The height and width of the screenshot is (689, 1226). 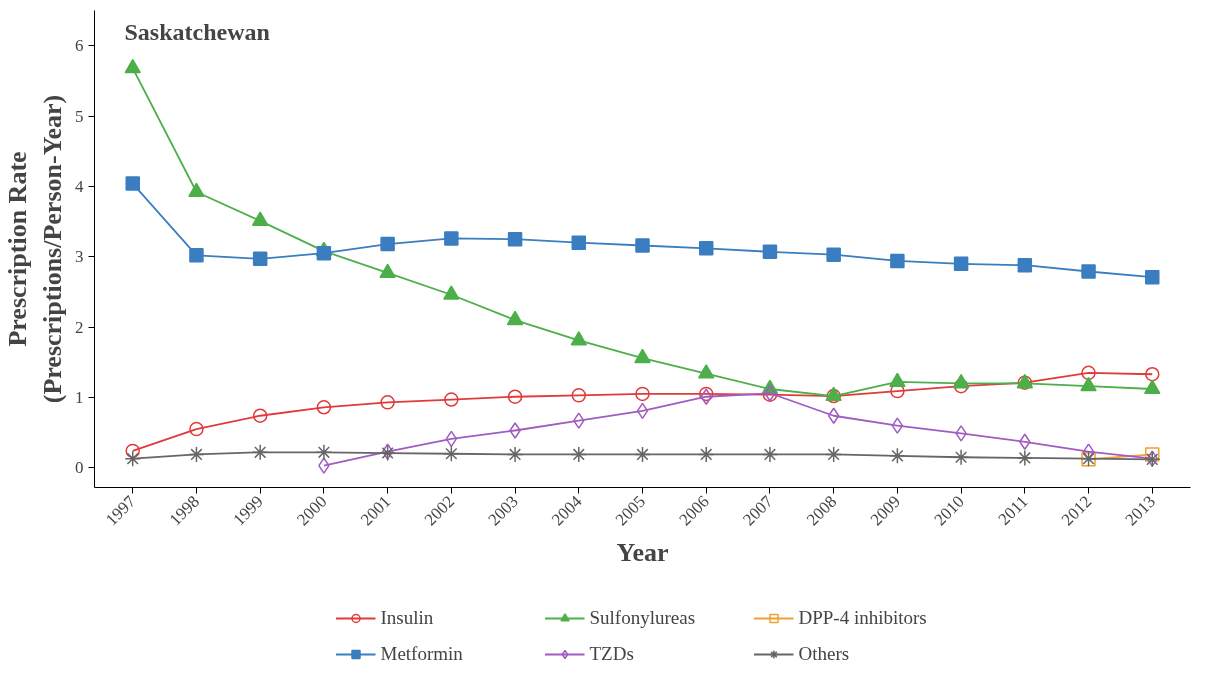 What do you see at coordinates (79, 257) in the screenshot?
I see `y-tick-label: 3` at bounding box center [79, 257].